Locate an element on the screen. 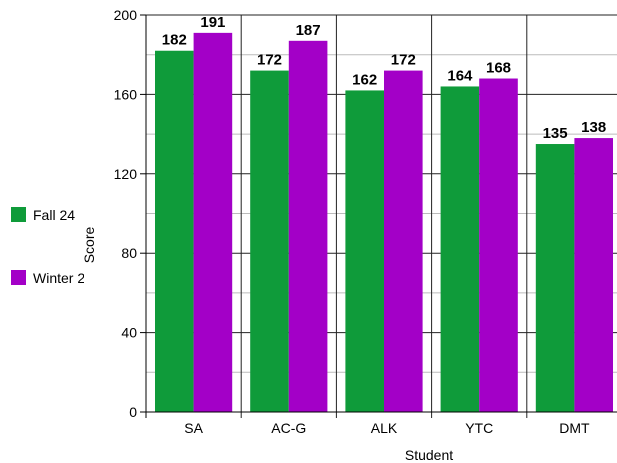  y-axis-title: Score is located at coordinates (89, 245).